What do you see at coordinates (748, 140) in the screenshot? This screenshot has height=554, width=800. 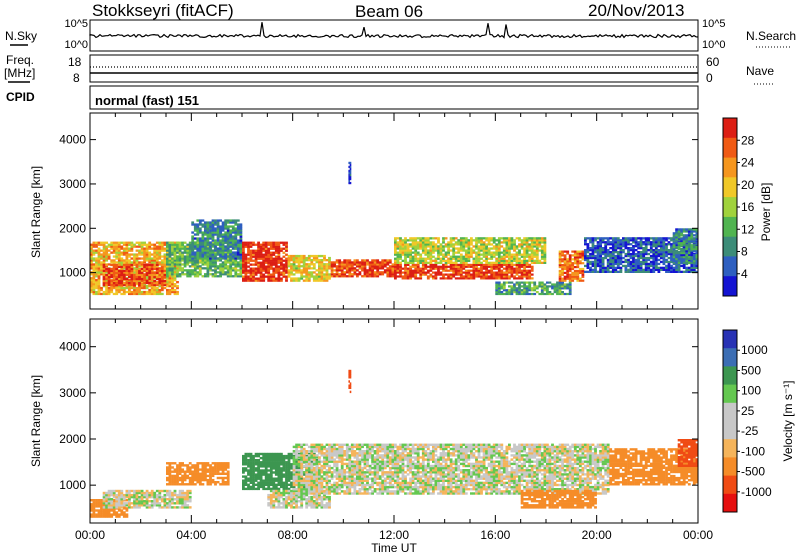 I see `colorbar-tick-label: 28` at bounding box center [748, 140].